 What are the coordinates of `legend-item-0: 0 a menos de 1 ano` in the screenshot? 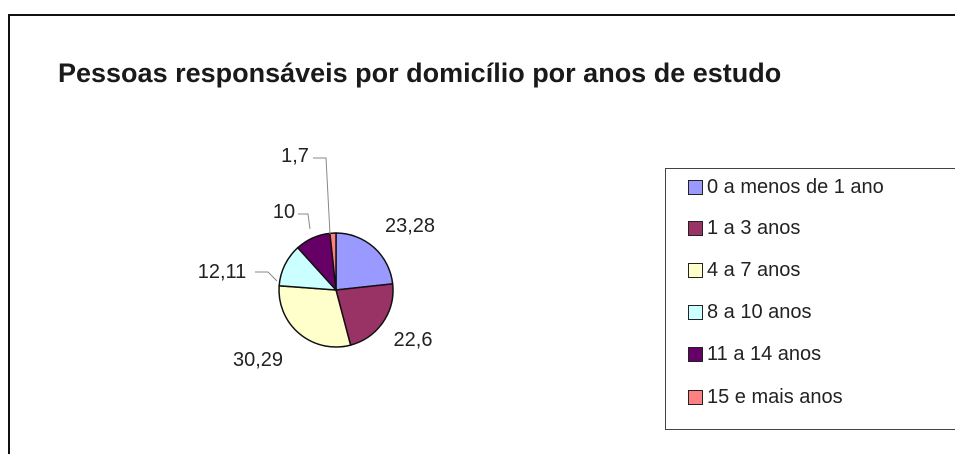 It's located at (786, 187).